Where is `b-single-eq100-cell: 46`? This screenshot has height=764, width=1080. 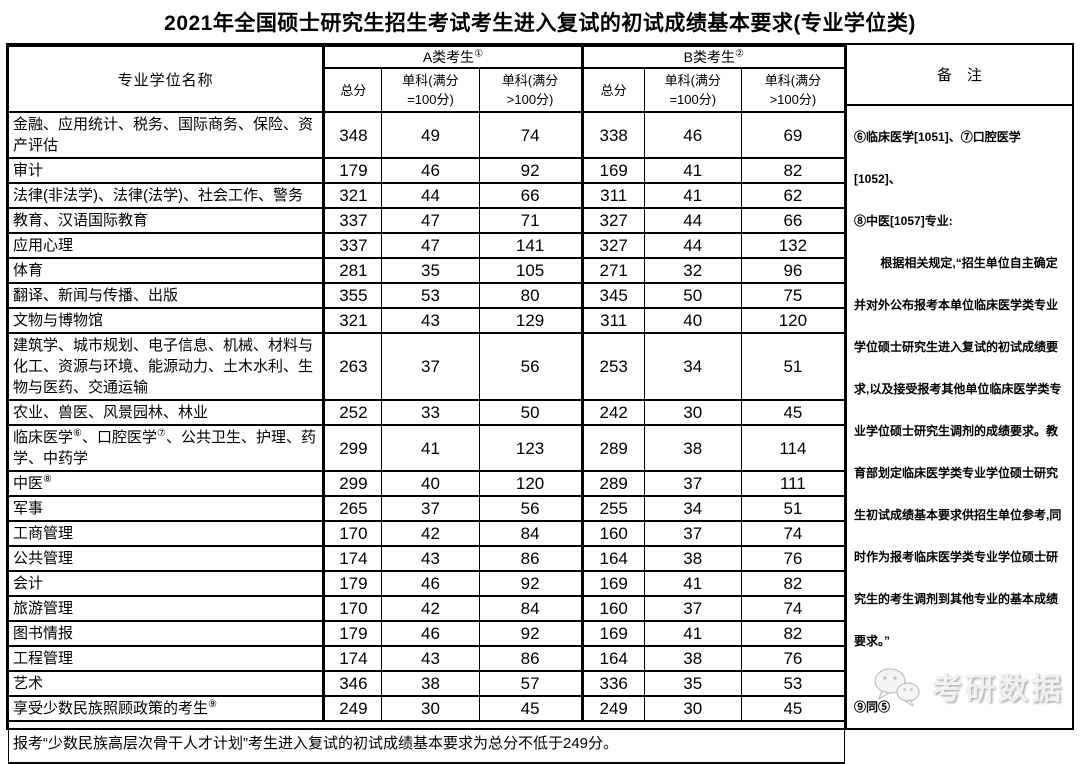
b-single-eq100-cell: 46 is located at coordinates (692, 135).